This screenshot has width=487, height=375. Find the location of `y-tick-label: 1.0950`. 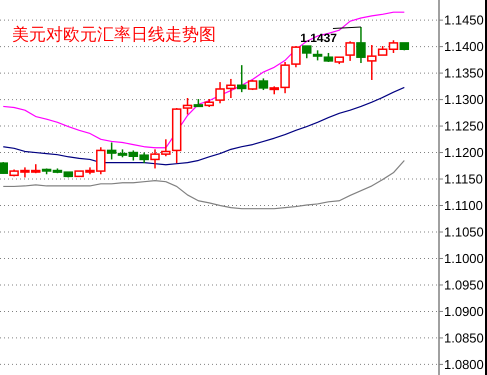

y-tick-label: 1.0950 is located at coordinates (464, 284).